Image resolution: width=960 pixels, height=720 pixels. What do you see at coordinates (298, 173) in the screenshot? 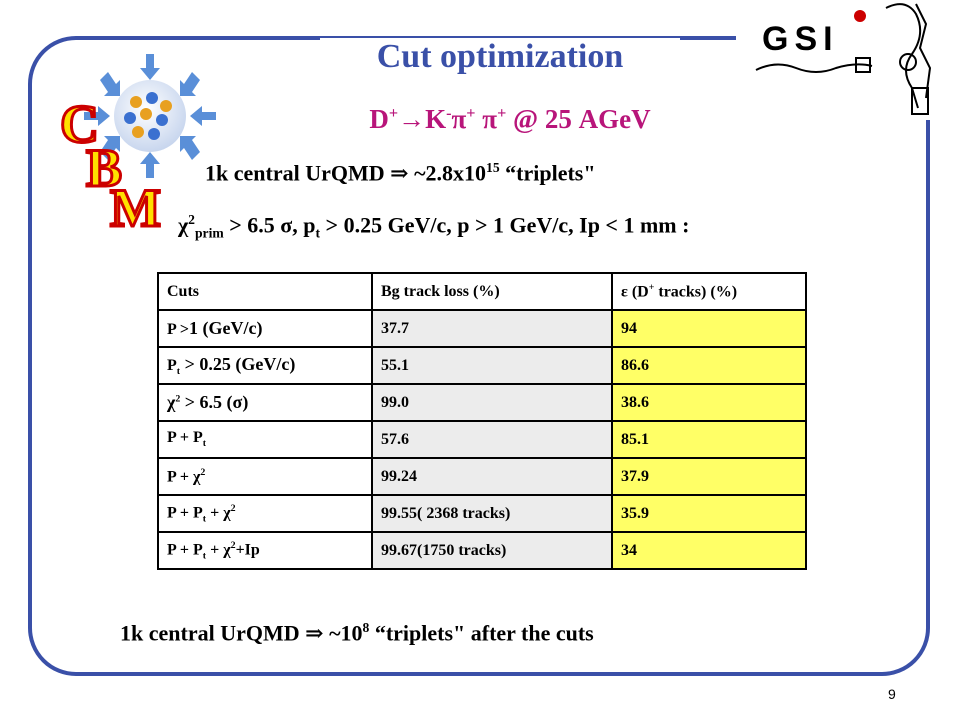
I see `line1-pre: 1k central UrQMD` at bounding box center [298, 173].